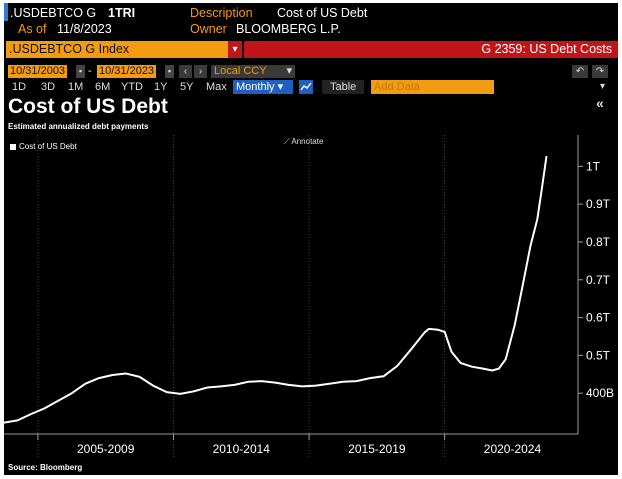 The image size is (622, 479). Describe the element at coordinates (48, 87) in the screenshot. I see `period-3d: 3D` at that location.